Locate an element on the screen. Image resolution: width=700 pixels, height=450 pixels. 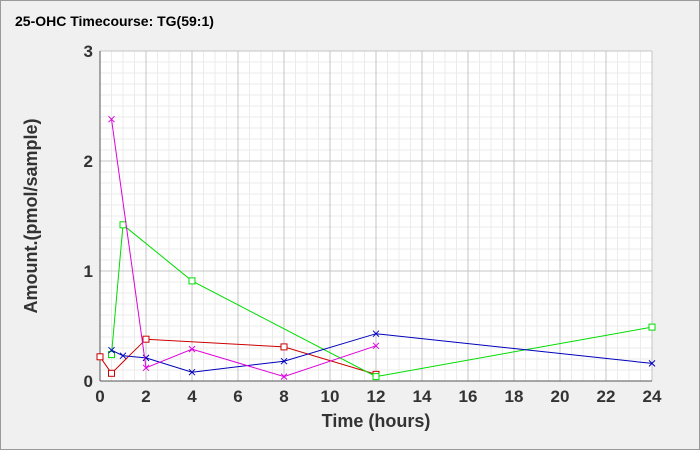
x-tick-label: 16 is located at coordinates (468, 396).